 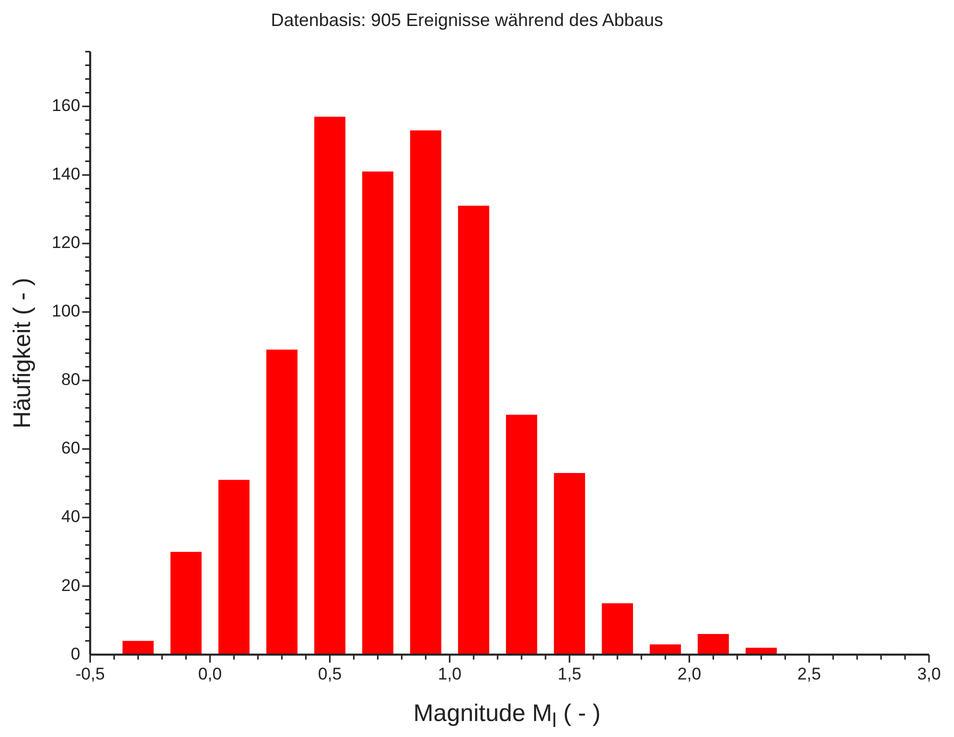 What do you see at coordinates (66, 106) in the screenshot?
I see `y-tick-label: 160` at bounding box center [66, 106].